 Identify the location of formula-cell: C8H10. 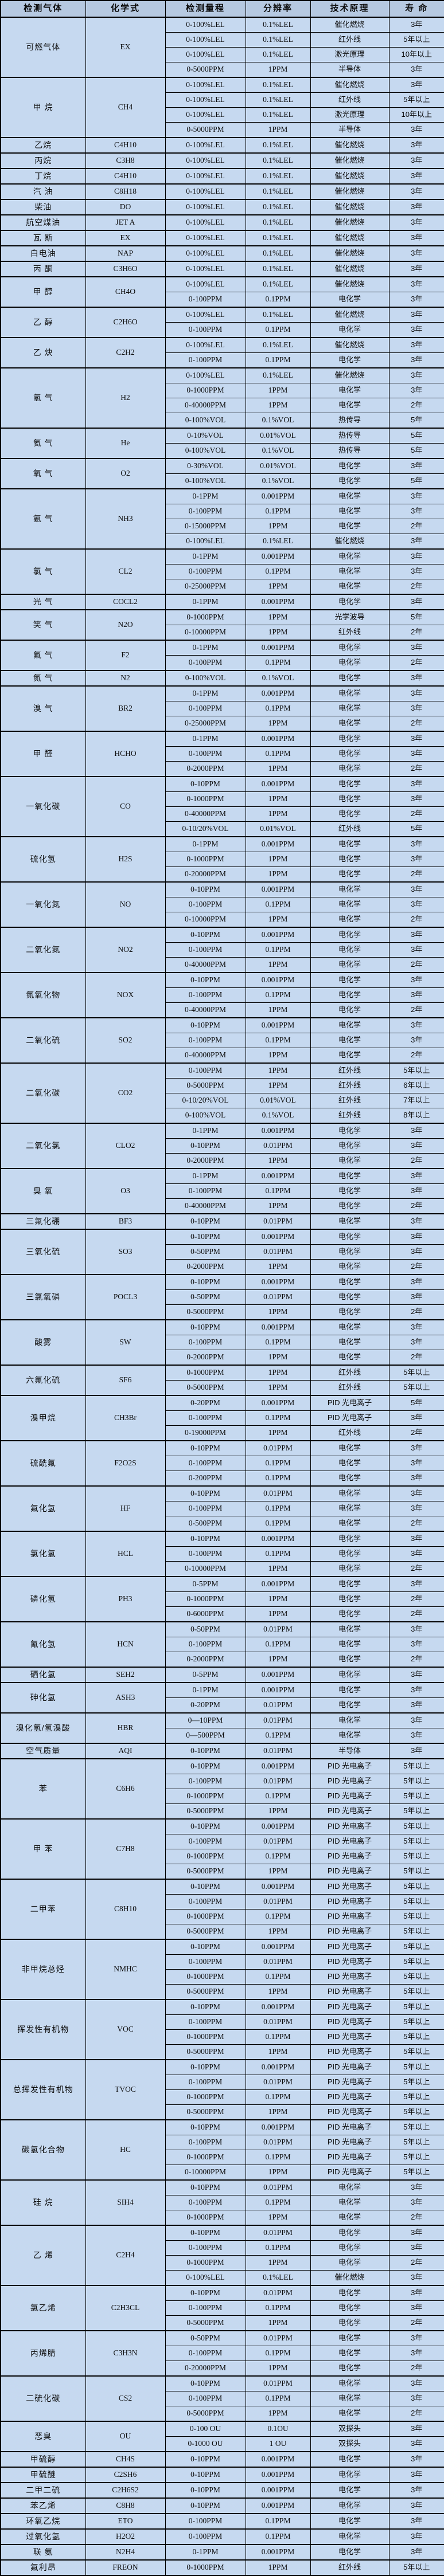
(125, 1909).